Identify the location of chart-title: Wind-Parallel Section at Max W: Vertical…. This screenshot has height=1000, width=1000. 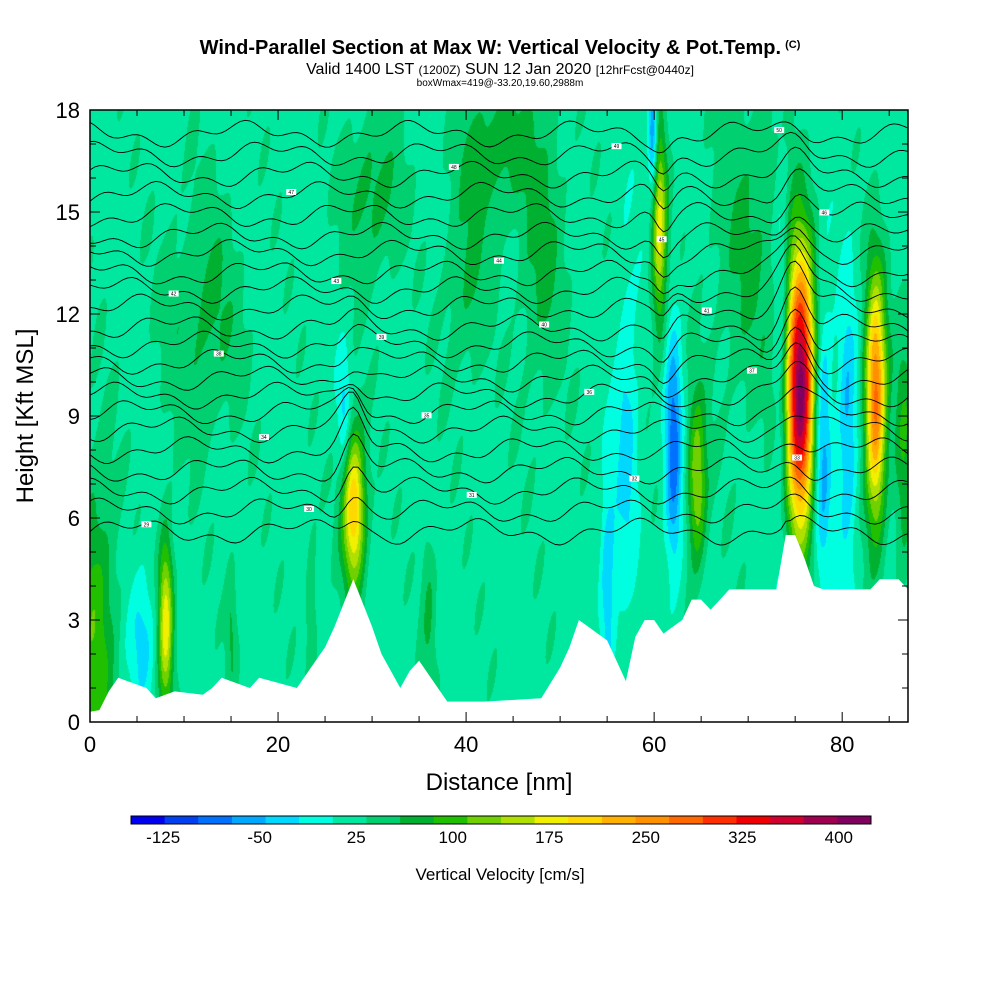
(500, 48).